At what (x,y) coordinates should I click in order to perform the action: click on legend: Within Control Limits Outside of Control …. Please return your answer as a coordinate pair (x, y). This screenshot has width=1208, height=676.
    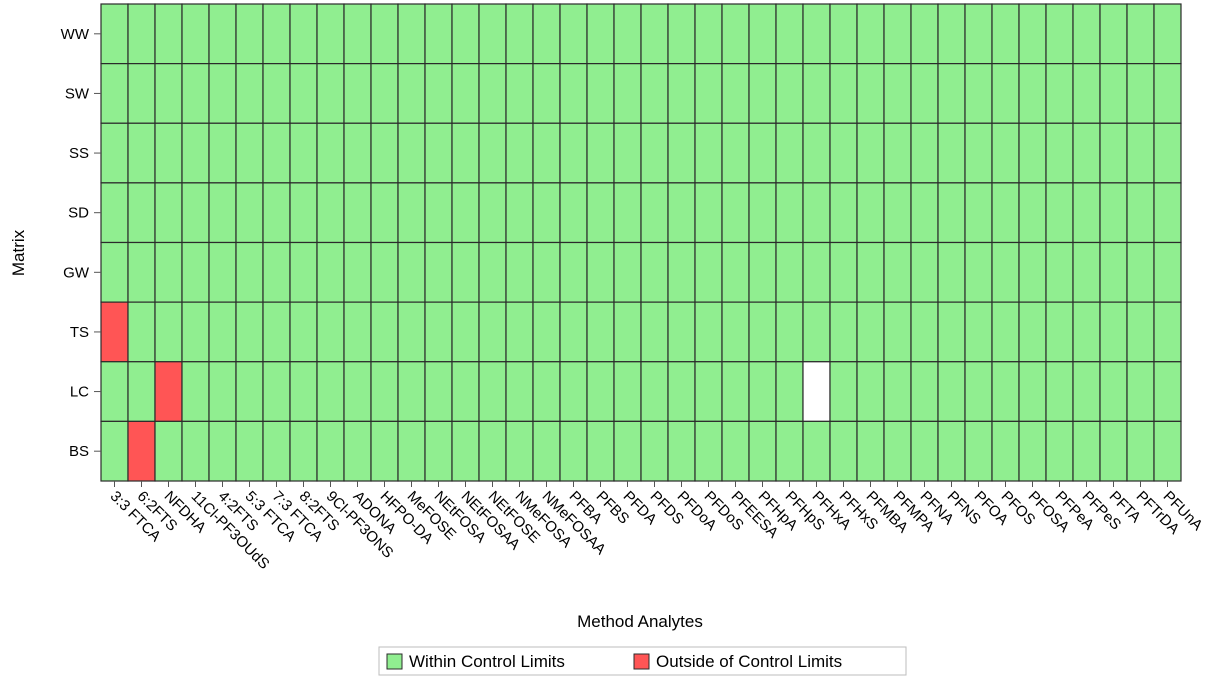
    Looking at the image, I should click on (642, 661).